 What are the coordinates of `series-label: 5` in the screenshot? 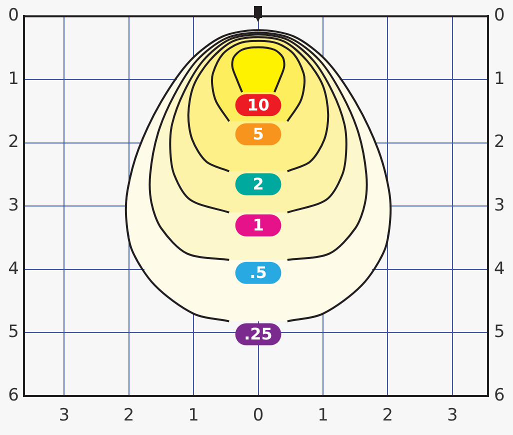 It's located at (258, 134).